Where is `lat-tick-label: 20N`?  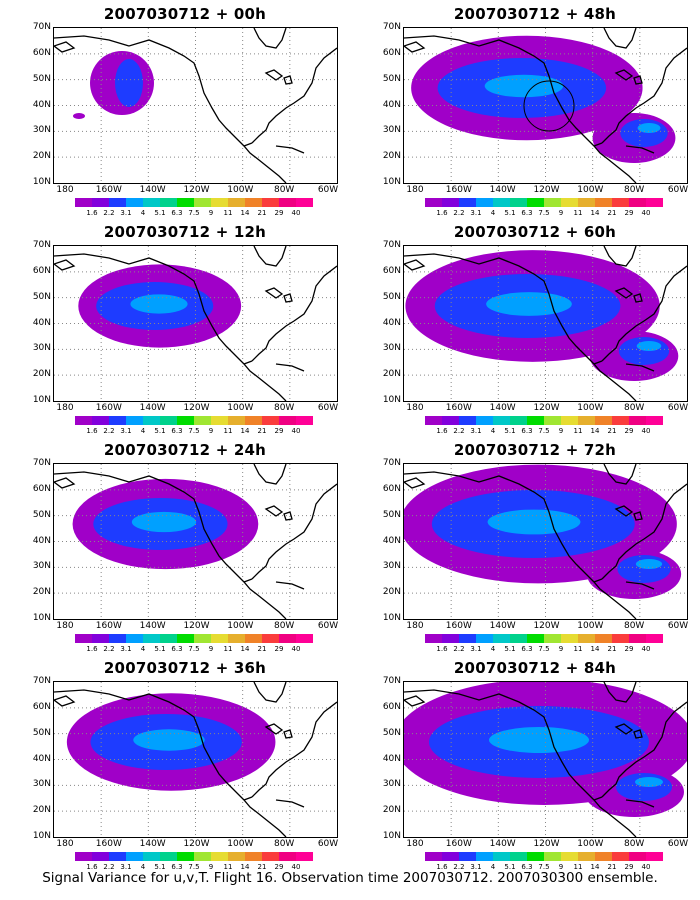
lat-tick-label: 20N is located at coordinates (41, 374).